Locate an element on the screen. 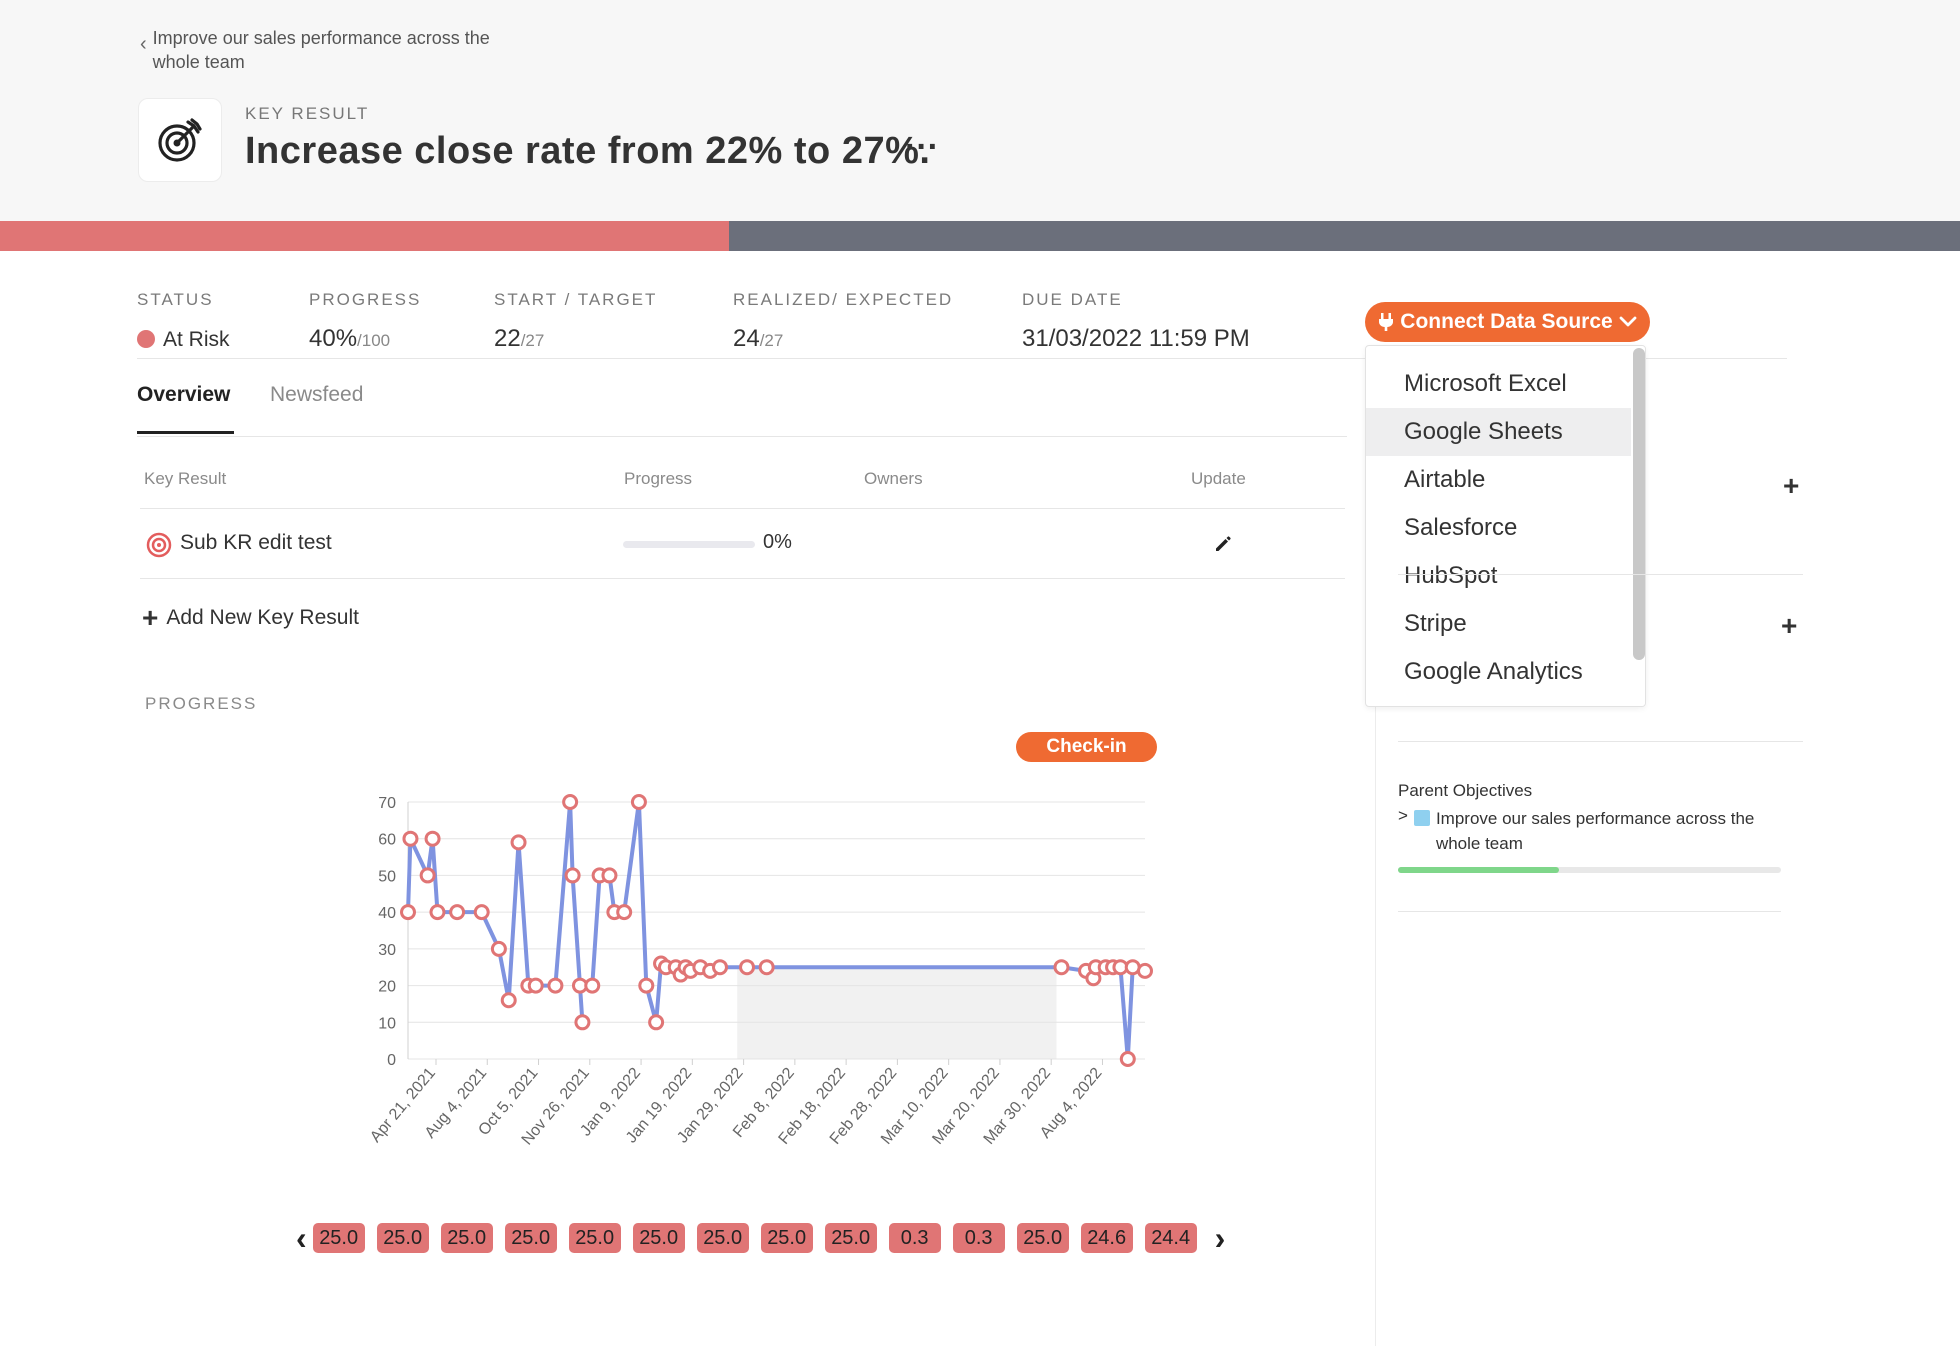 This screenshot has width=1960, height=1346. data-source-option-hubspot: HubSpot is located at coordinates (1451, 575).